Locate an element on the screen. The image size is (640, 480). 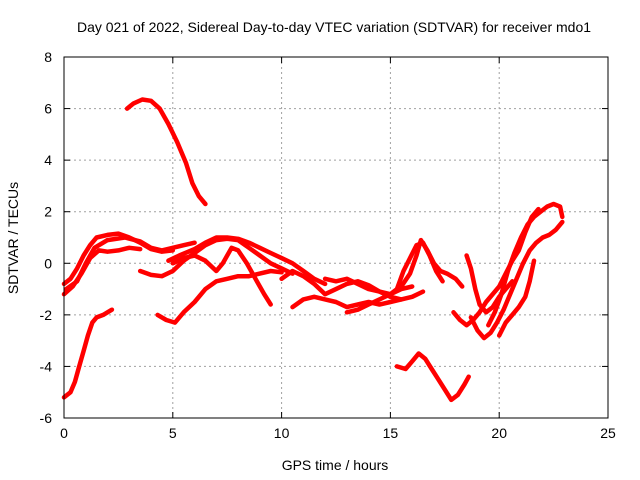
series-arc-low-evening is located at coordinates (432, 377).